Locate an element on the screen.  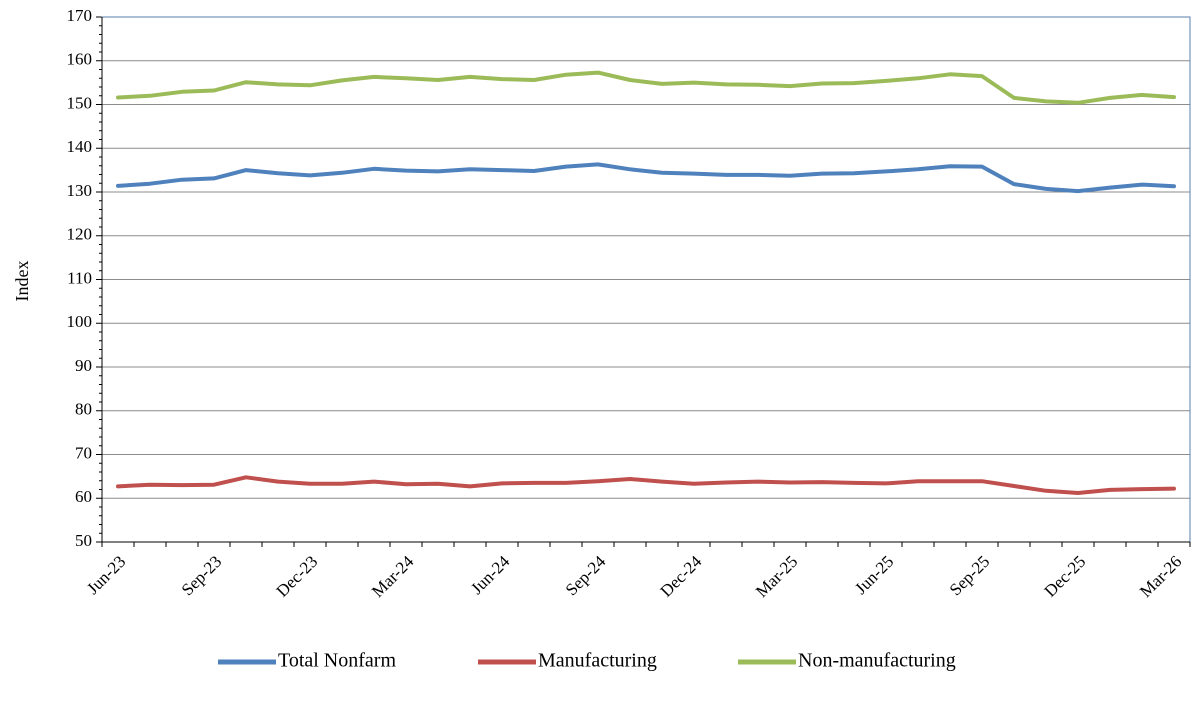
series-line-total-nonfarm is located at coordinates (646, 178).